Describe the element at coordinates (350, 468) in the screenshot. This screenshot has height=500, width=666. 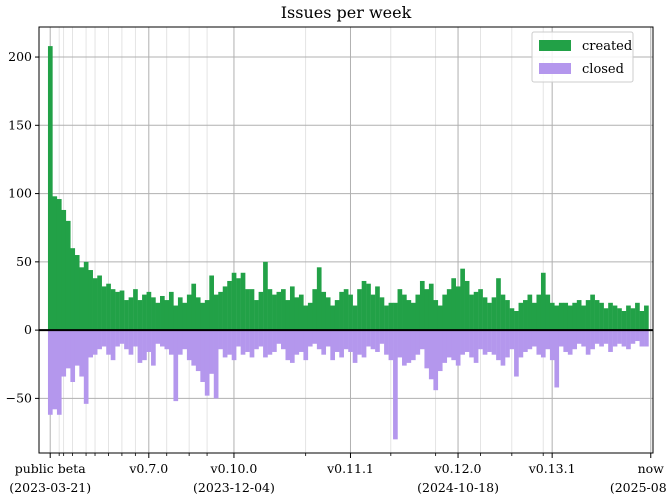
I see `x-tick-label: v0.11.1` at that location.